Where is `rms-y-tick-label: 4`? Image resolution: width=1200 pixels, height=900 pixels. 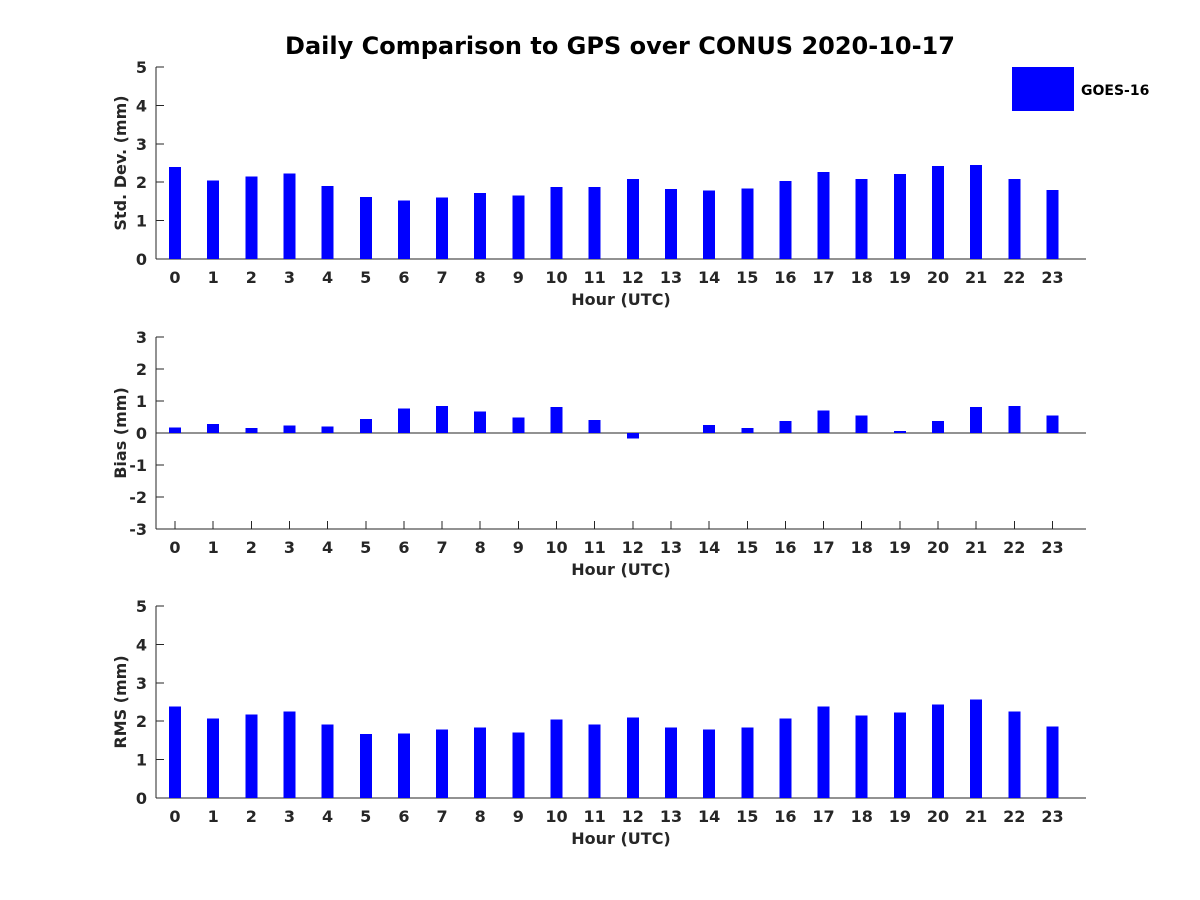 rms-y-tick-label: 4 is located at coordinates (141, 644).